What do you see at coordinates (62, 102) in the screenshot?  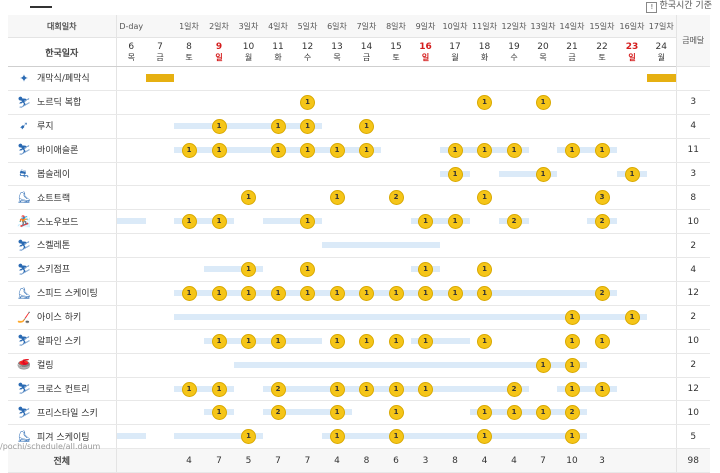 I see `sport-label: ⛷ 노르딕 복합` at bounding box center [62, 102].